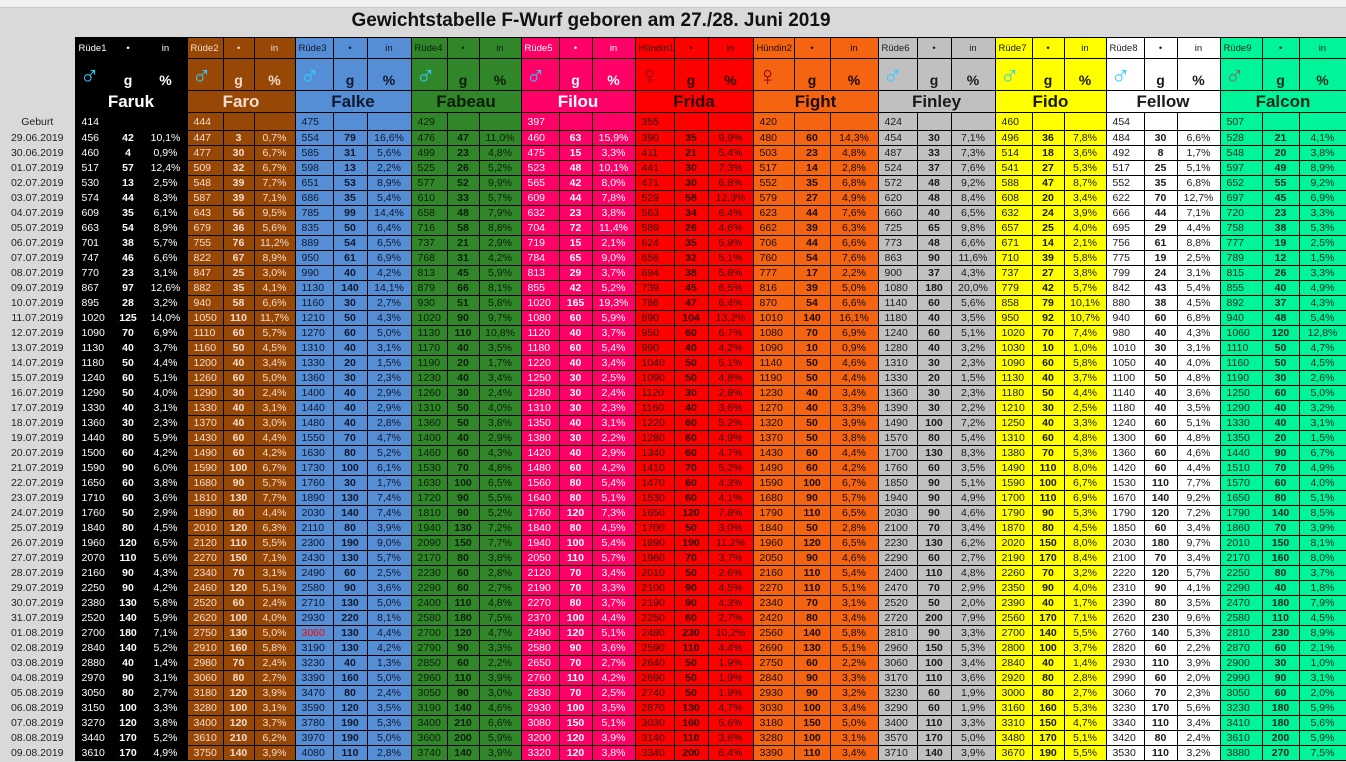  Describe the element at coordinates (314, 423) in the screenshot. I see `weight-cell: 1480` at that location.